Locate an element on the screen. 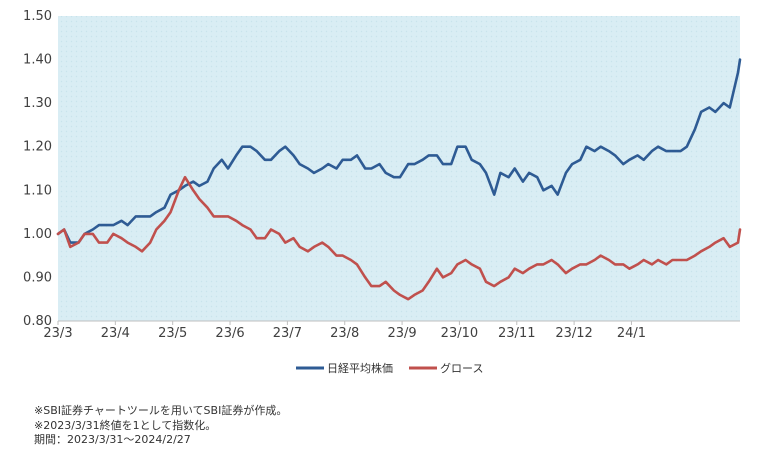  y-axis: 0.80 0.90 1.00 1.10 1.20 1.30 1.40 1.50 is located at coordinates (37, 169).